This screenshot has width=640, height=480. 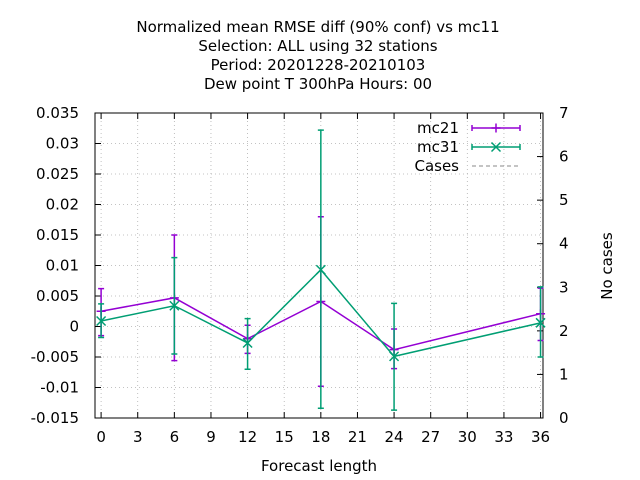 What do you see at coordinates (101, 437) in the screenshot?
I see `x-tick-label: 0` at bounding box center [101, 437].